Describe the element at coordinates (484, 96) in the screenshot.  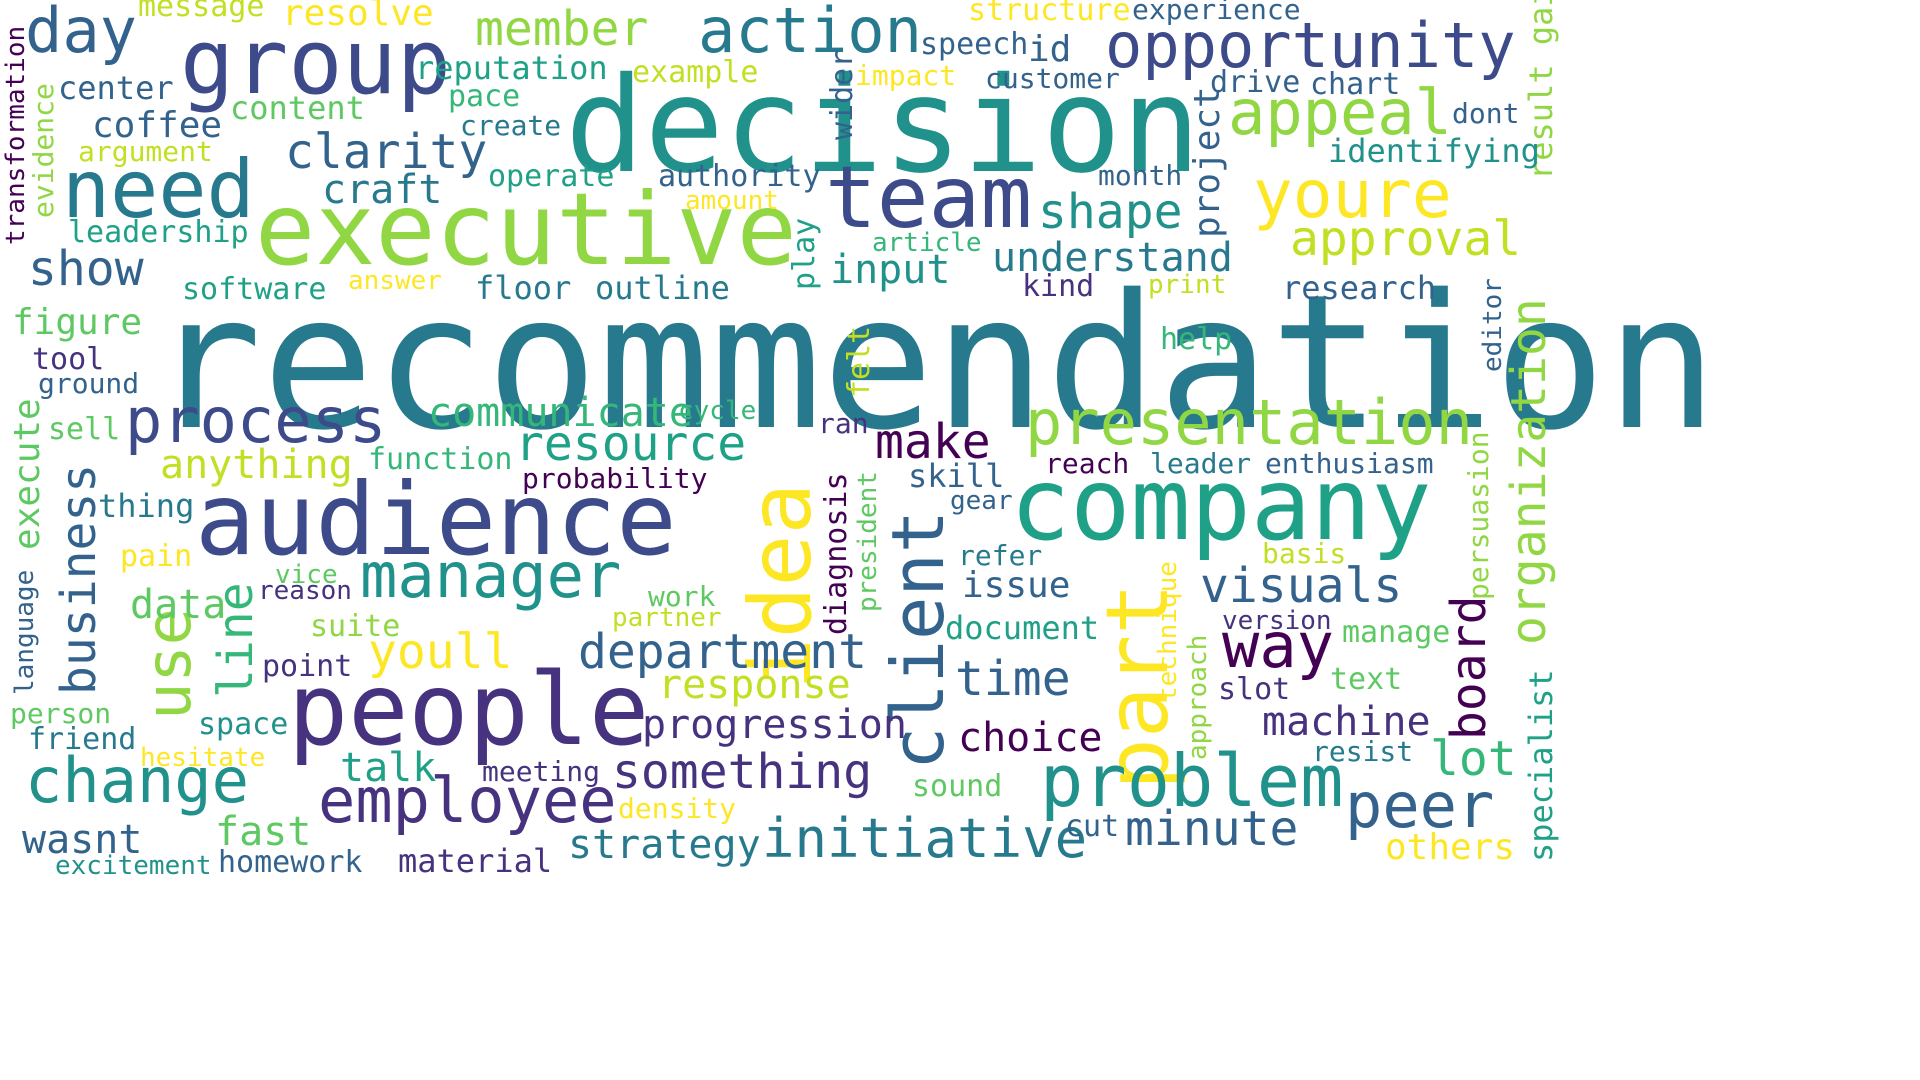
I see `word-pace: pace` at that location.